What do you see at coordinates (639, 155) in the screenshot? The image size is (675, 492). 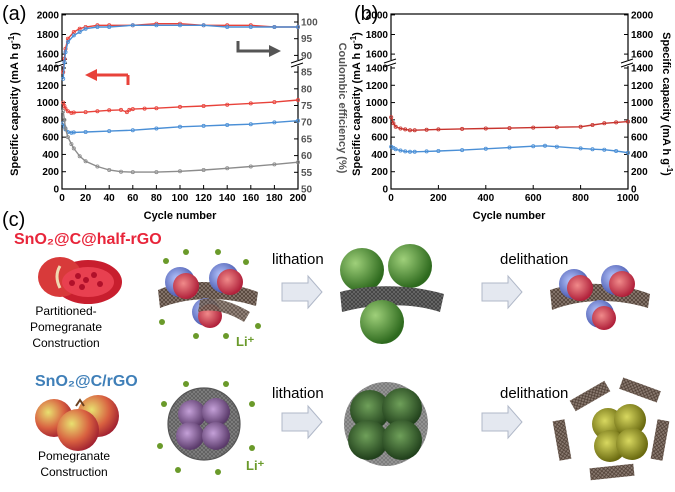 I see `y2-tick-label: 400` at bounding box center [639, 155].